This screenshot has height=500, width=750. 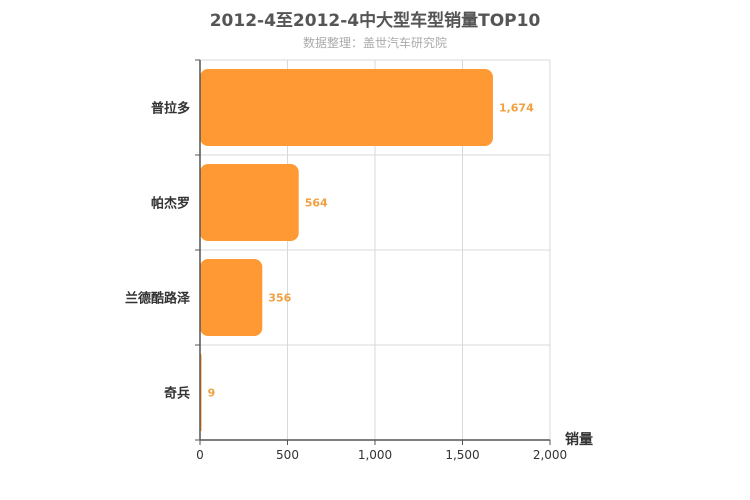 I want to click on x-tick-label: 0, so click(x=200, y=455).